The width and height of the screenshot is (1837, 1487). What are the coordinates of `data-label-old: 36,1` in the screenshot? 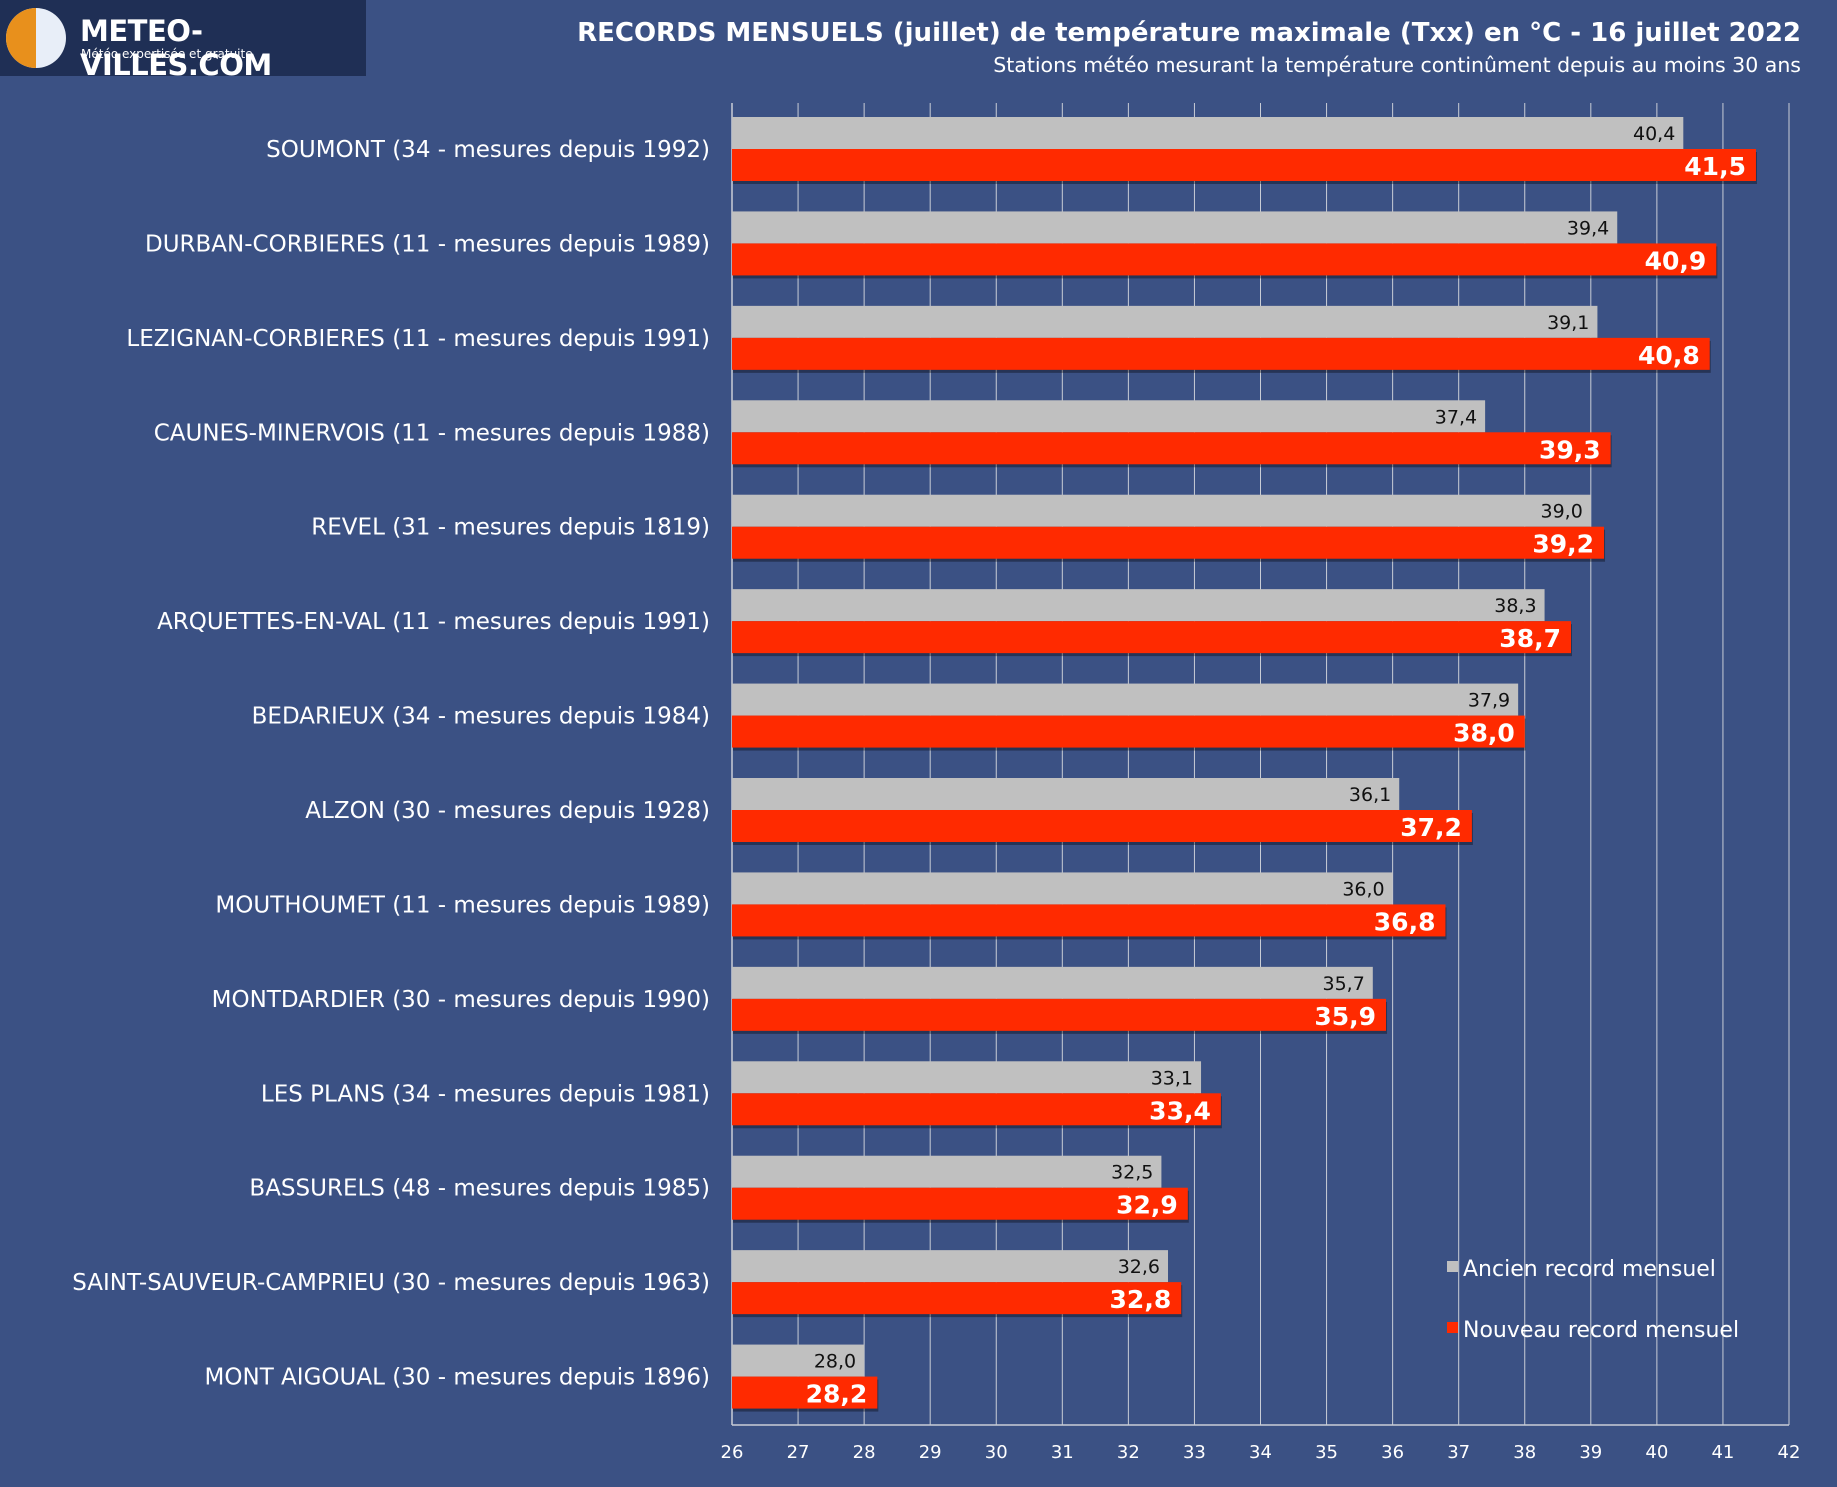 It's located at (1370, 795).